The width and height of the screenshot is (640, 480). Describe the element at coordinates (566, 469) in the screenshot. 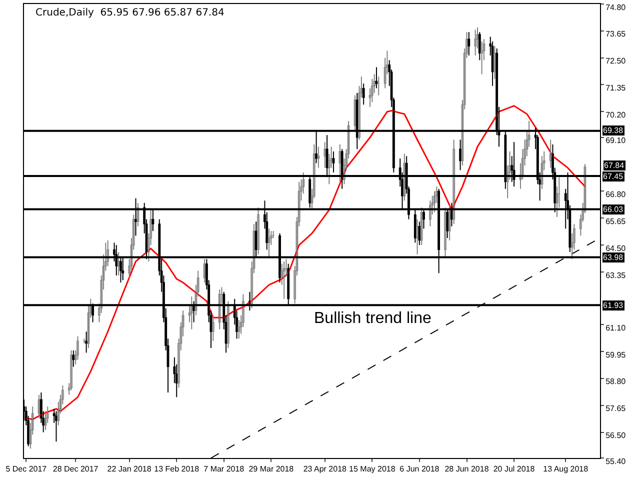

I see `x-tick-label: 13 Aug 2018` at that location.